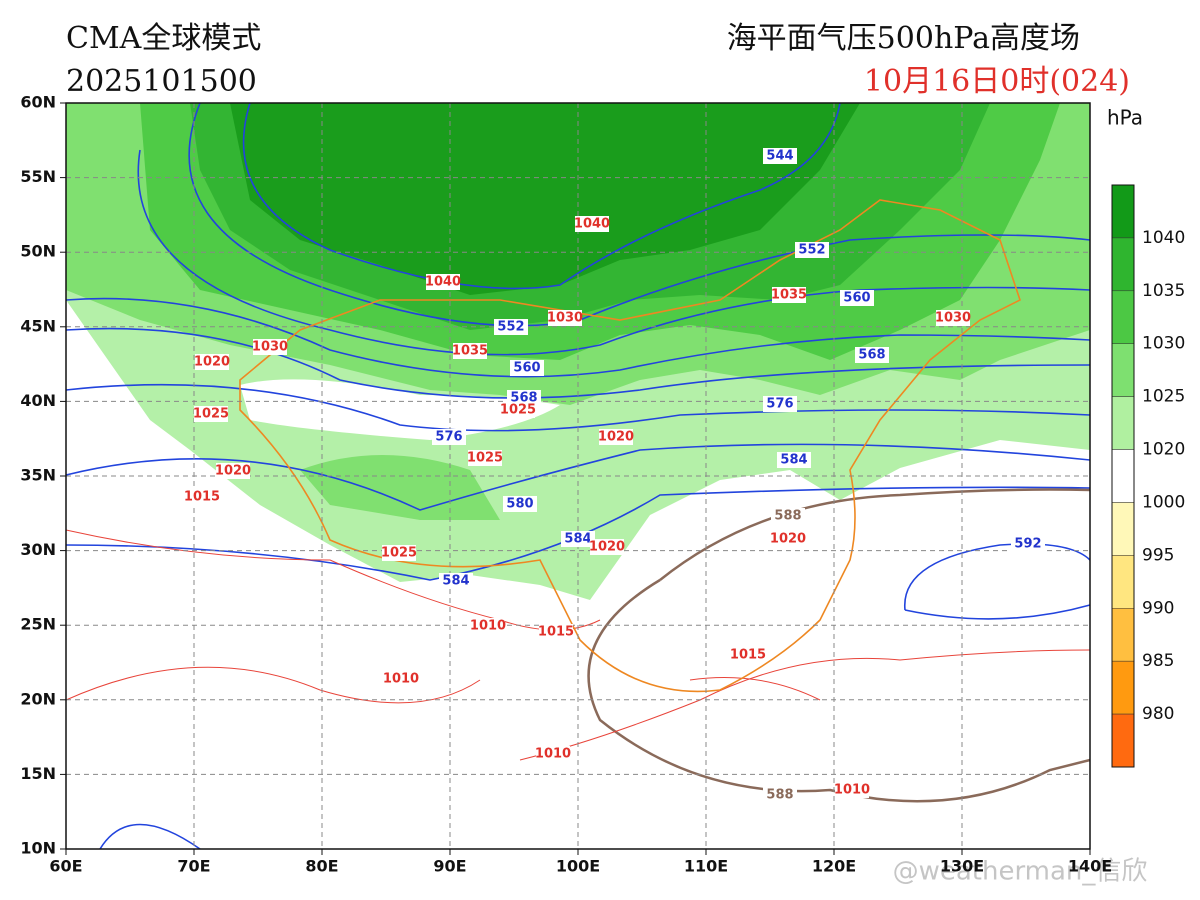  Describe the element at coordinates (1163, 502) in the screenshot. I see `colorbar-label: 1000` at that location.